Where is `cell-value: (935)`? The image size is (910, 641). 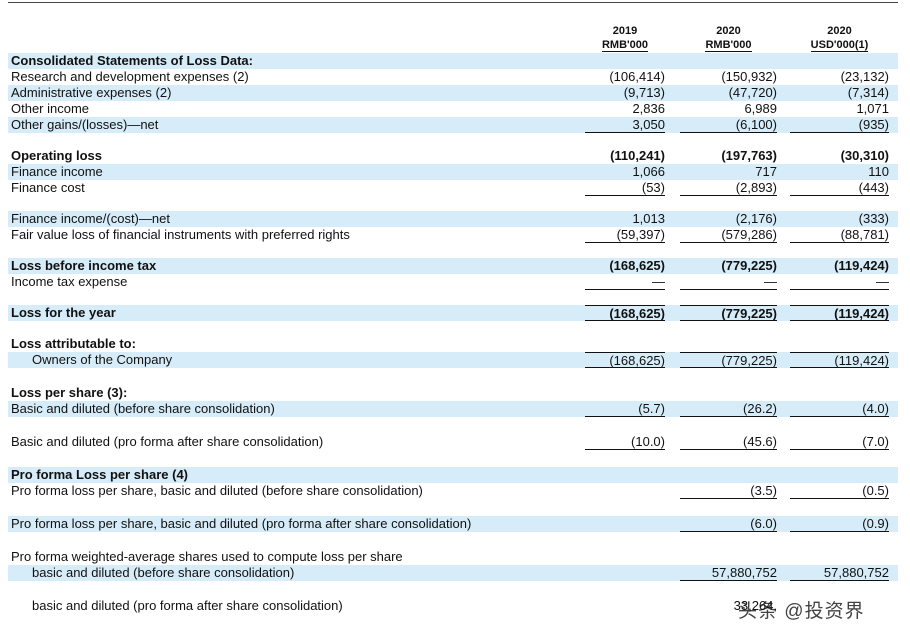
cell-value: (935) is located at coordinates (839, 125).